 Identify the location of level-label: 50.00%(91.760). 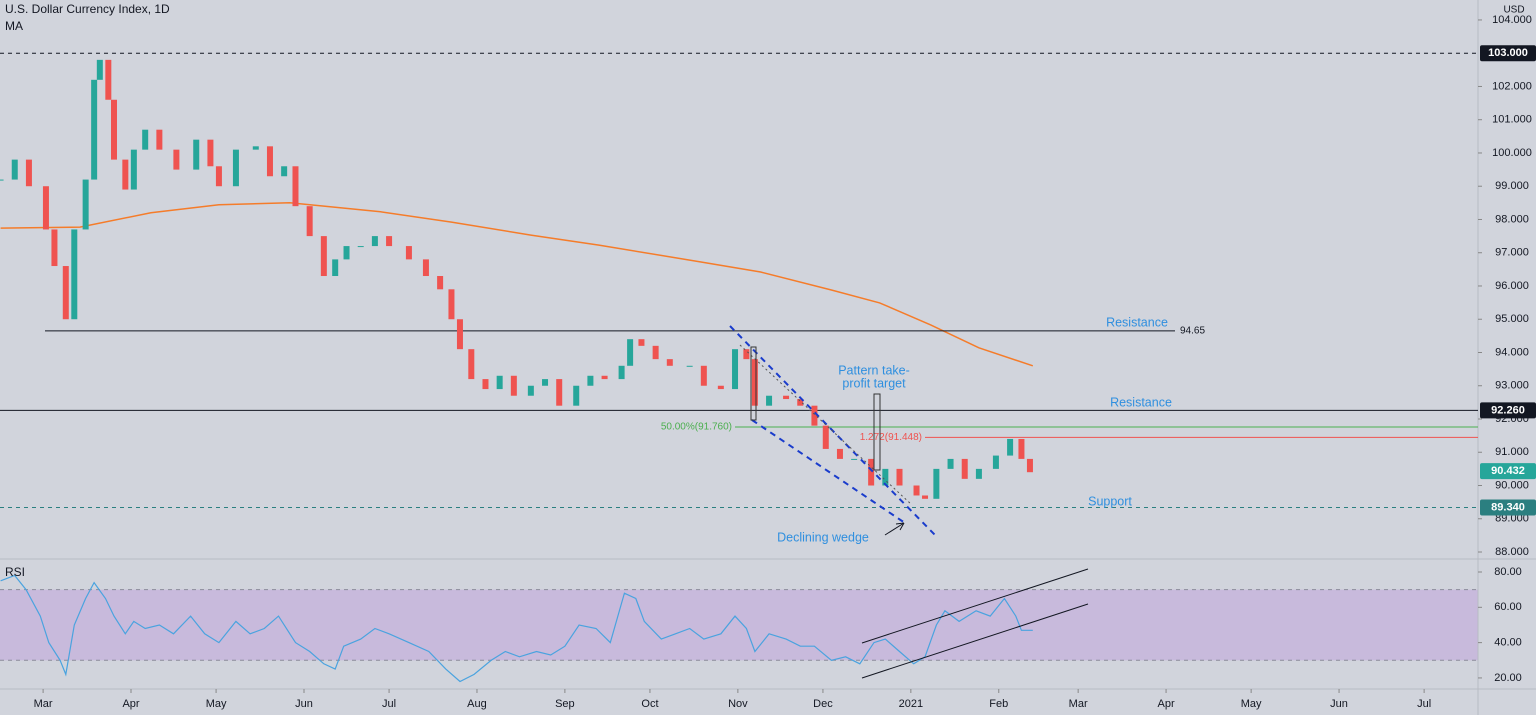
(696, 427).